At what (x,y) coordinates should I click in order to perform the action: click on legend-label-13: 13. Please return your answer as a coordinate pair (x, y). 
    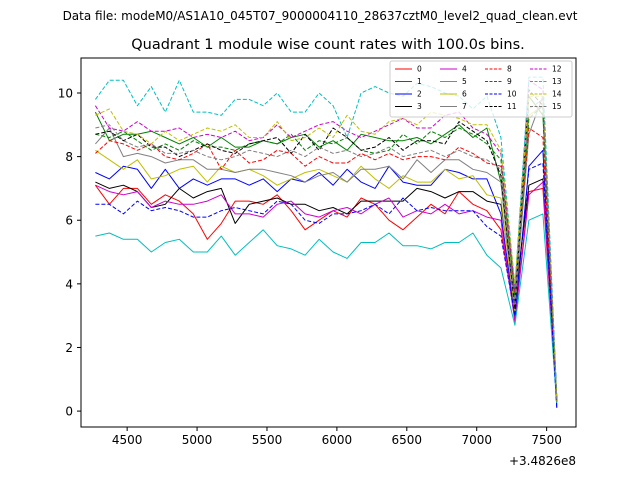
    Looking at the image, I should click on (557, 81).